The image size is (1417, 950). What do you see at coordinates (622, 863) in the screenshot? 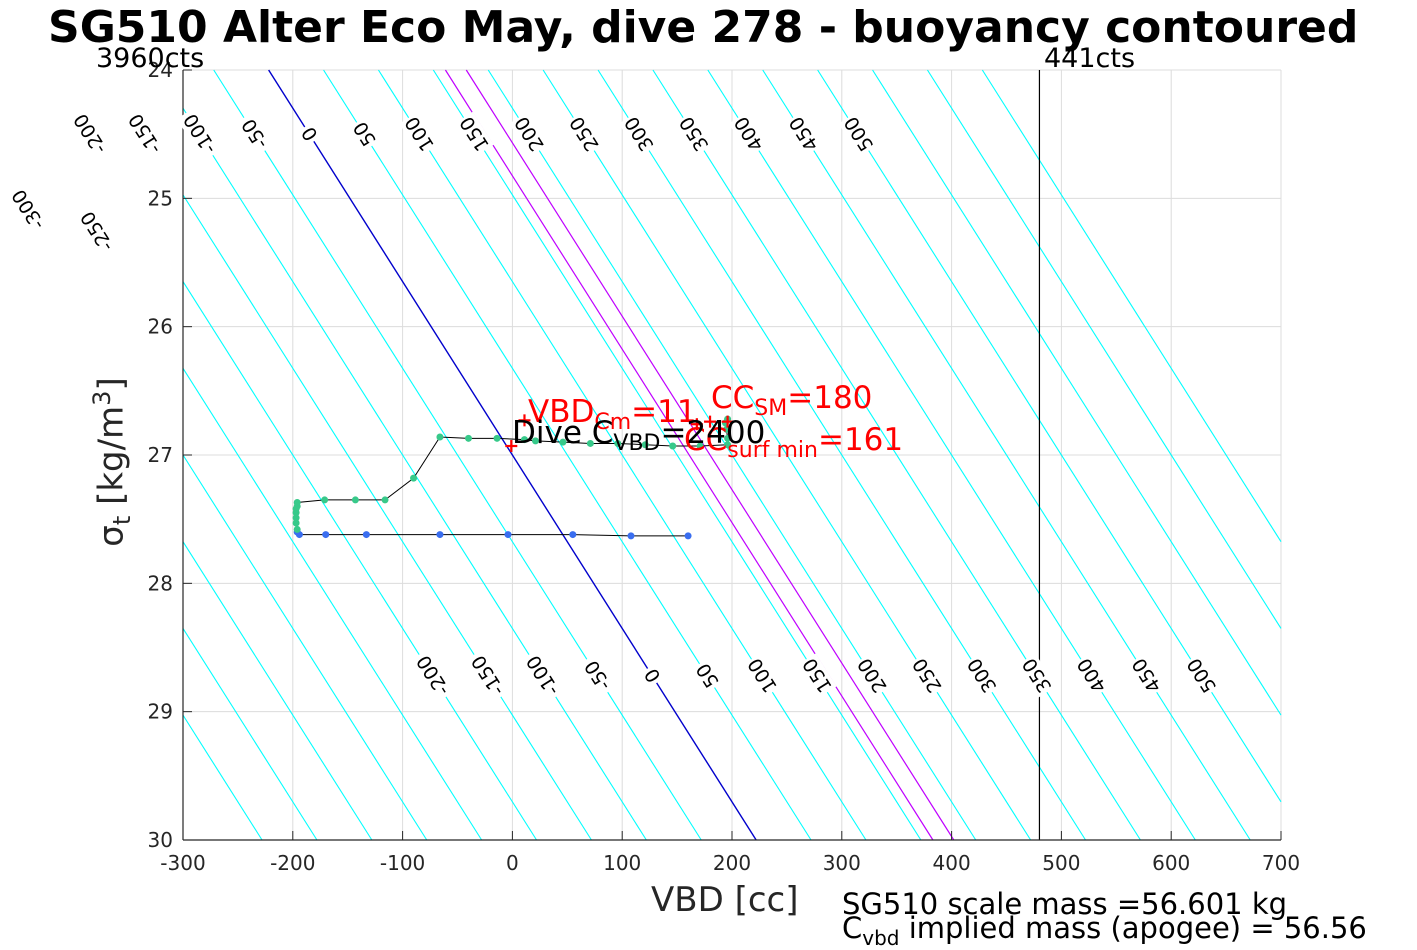
I see `x-tick-label: 100` at bounding box center [622, 863].